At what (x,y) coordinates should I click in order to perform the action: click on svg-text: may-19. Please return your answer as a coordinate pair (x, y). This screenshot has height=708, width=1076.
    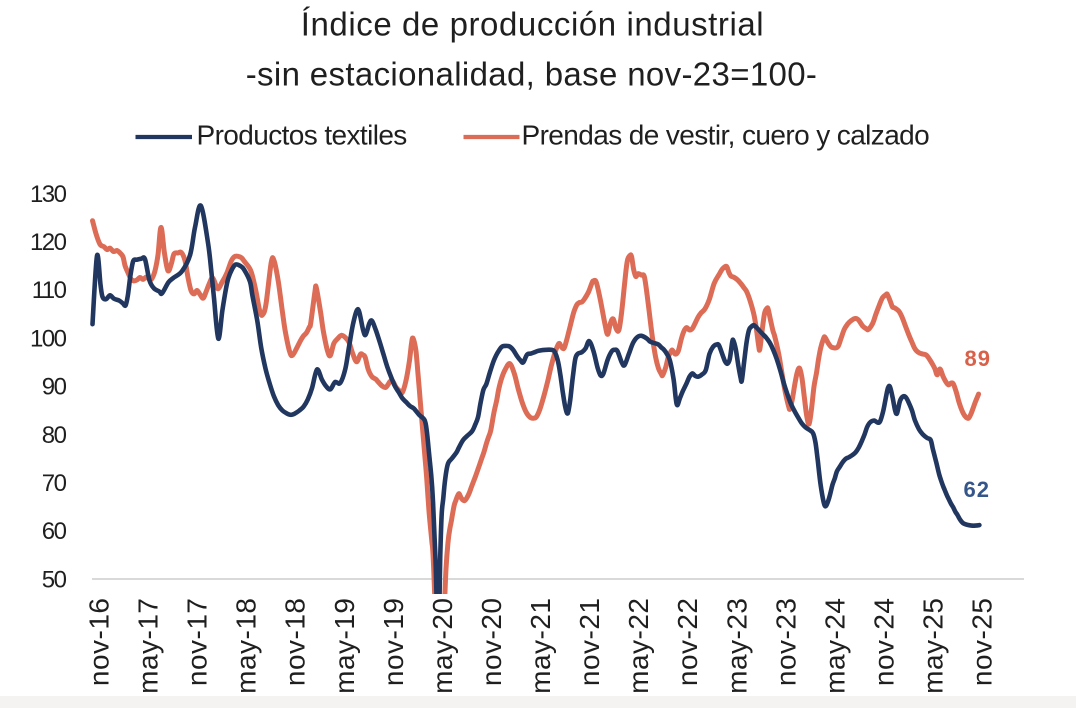
    Looking at the image, I should click on (344, 646).